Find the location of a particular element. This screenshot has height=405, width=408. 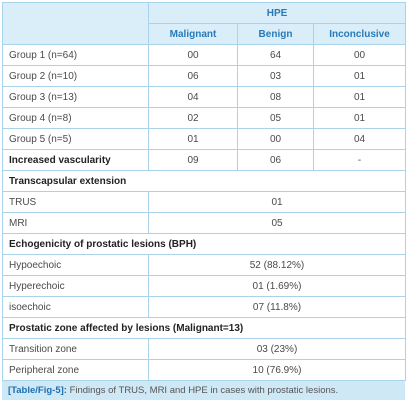

table-cell: 03 is located at coordinates (275, 76).